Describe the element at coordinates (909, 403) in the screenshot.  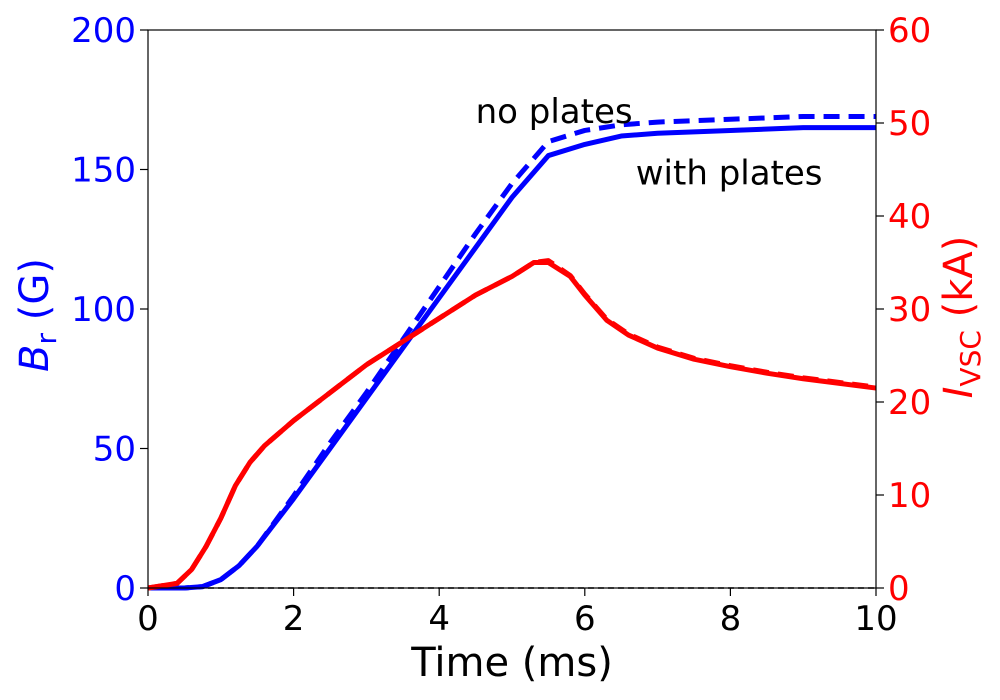
I see `y-right-tick-label: 20` at that location.